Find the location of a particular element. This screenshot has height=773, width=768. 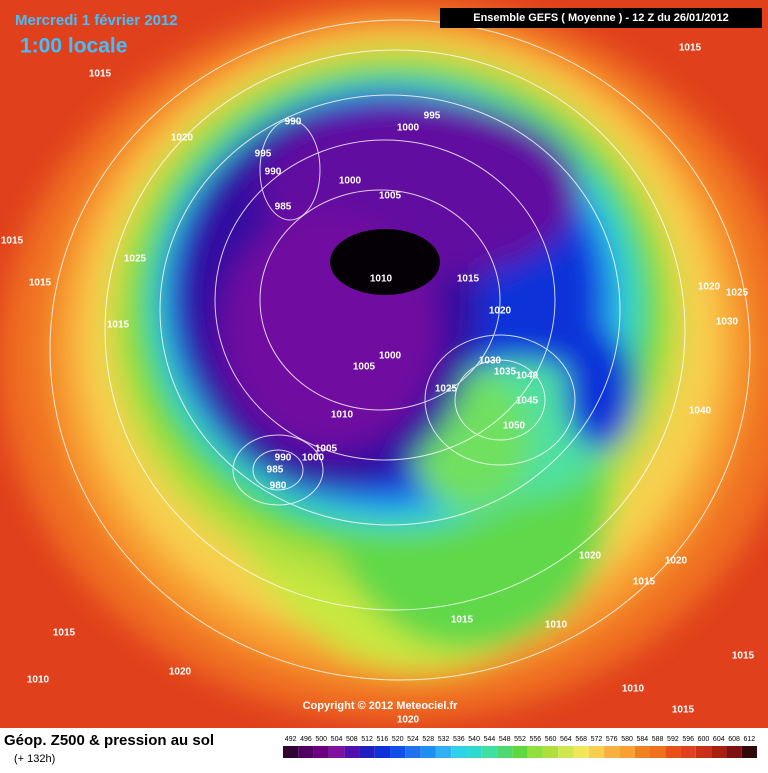

scale-label: 588 is located at coordinates (658, 739).